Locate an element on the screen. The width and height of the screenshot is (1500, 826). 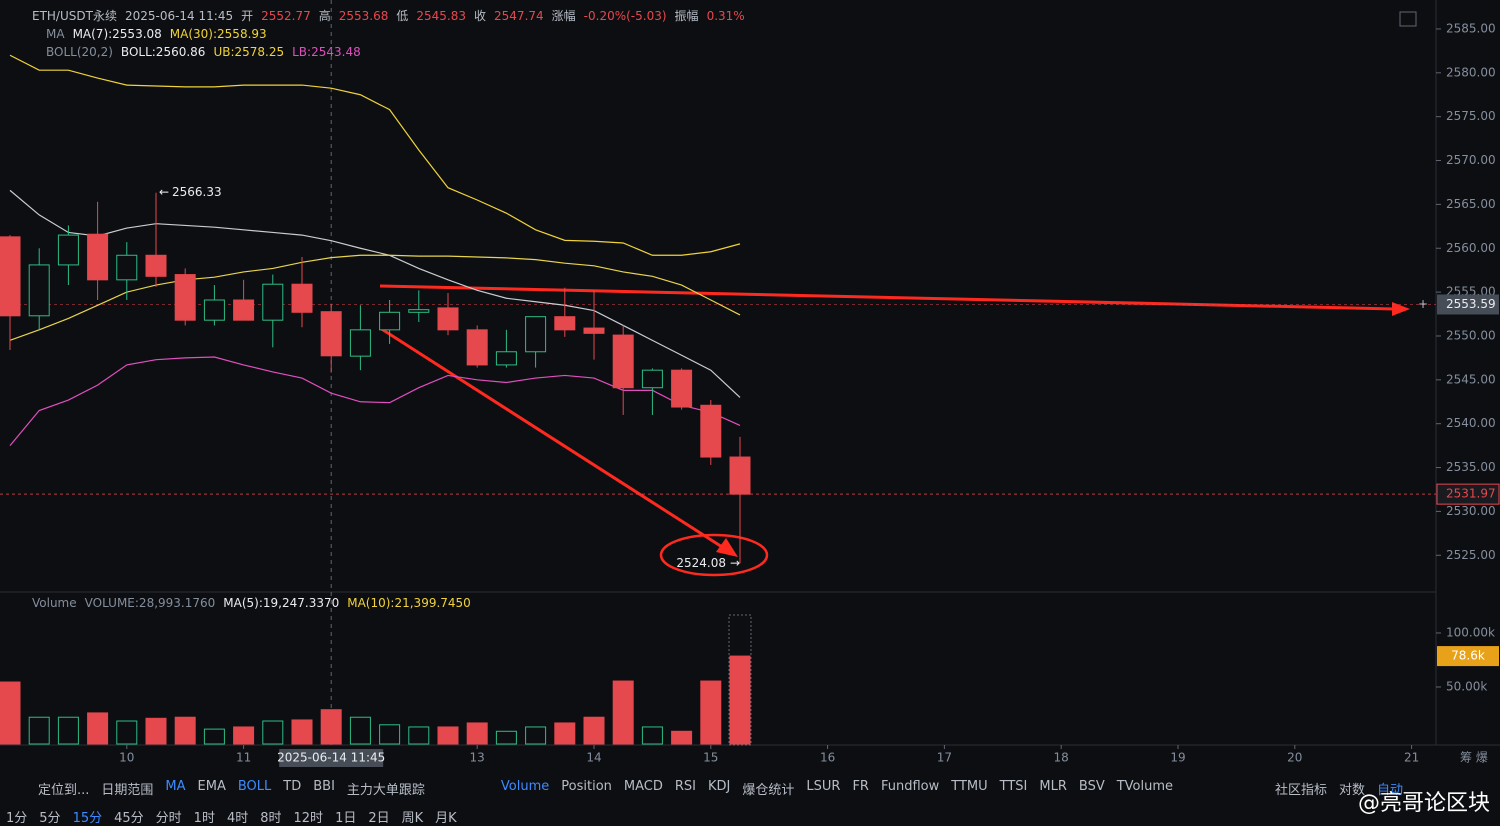
toolbar-button: MACD is located at coordinates (643, 786).